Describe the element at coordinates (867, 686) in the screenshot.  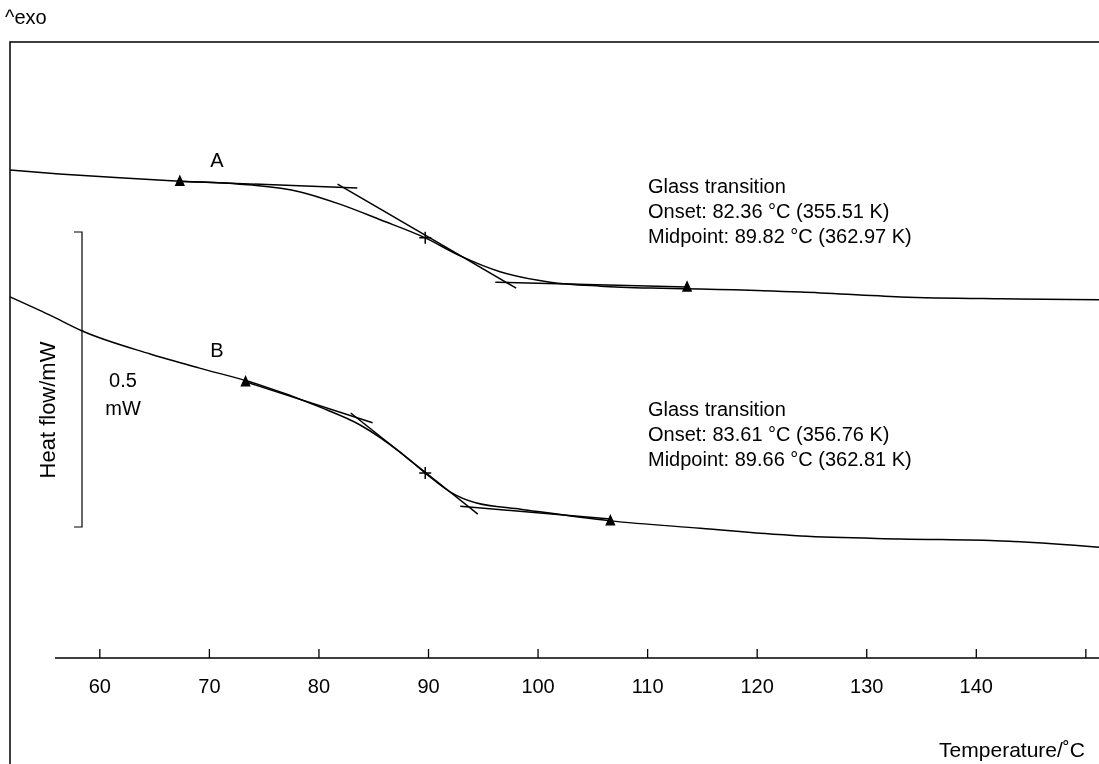
I see `x-tick-label: 130` at that location.